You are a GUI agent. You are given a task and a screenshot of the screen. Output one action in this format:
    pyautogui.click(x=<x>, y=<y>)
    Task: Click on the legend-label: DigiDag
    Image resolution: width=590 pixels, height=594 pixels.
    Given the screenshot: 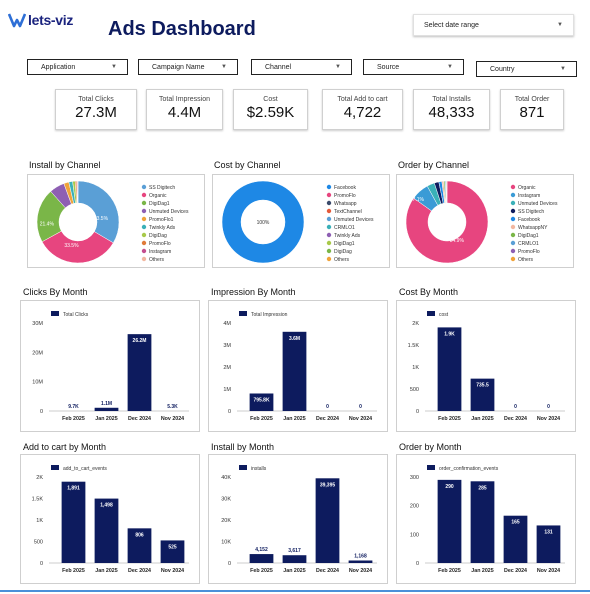 What is the action you would take?
    pyautogui.click(x=158, y=236)
    